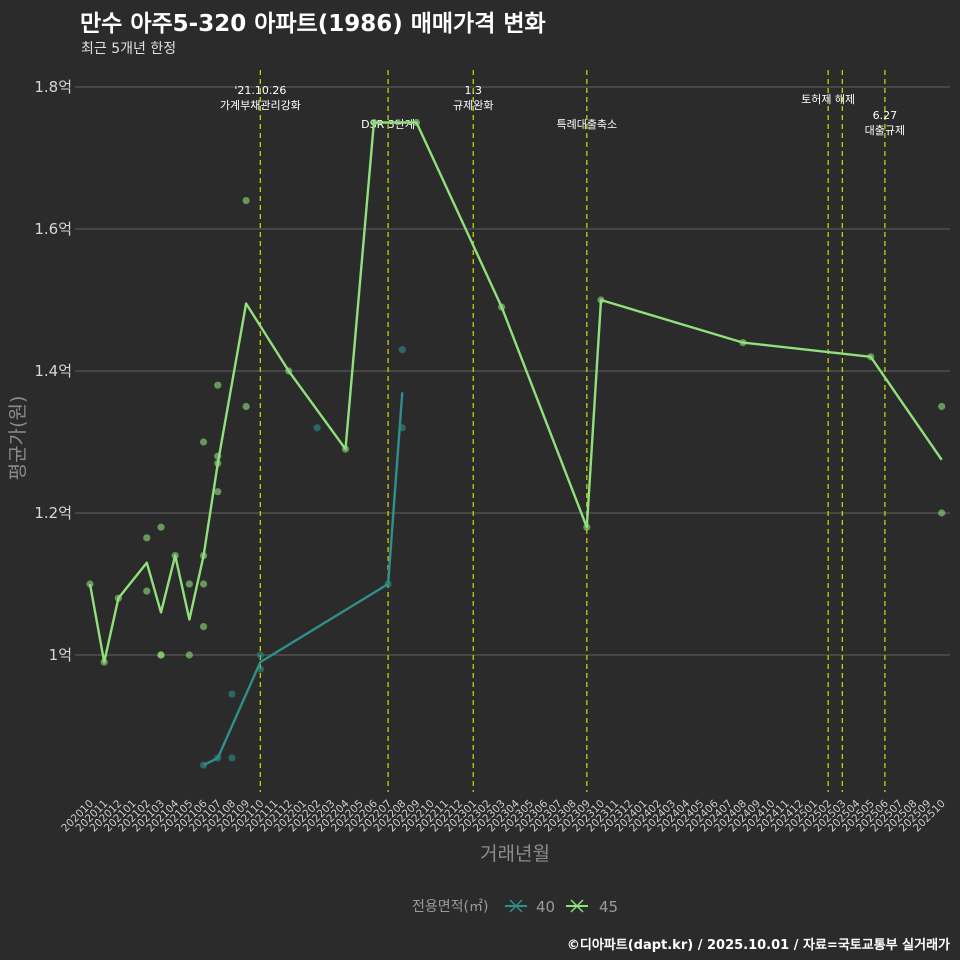  Describe the element at coordinates (129, 49) in the screenshot. I see `chart-subtitle: 최근 5개년 한정` at that location.